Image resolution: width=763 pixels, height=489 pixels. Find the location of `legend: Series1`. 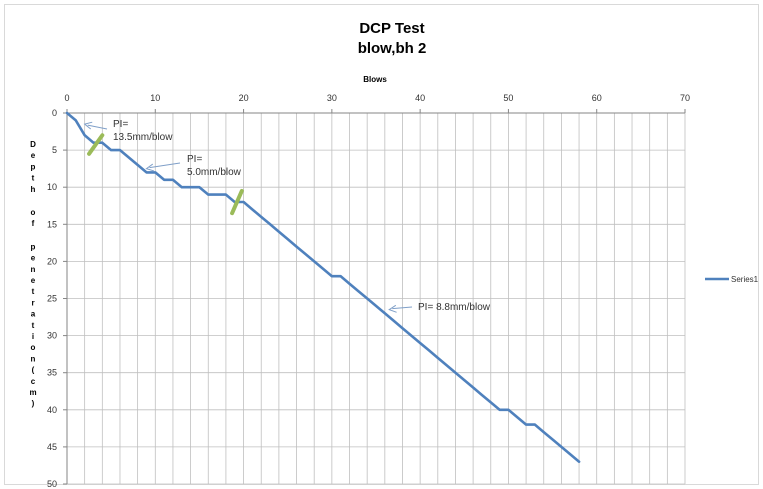

legend: Series1 is located at coordinates (732, 279).